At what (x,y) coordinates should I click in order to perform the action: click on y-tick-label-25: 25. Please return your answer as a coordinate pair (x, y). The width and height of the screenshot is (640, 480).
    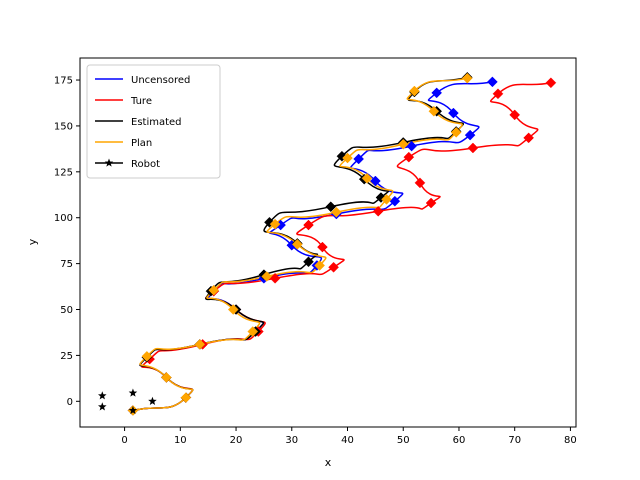
    Looking at the image, I should click on (66, 356).